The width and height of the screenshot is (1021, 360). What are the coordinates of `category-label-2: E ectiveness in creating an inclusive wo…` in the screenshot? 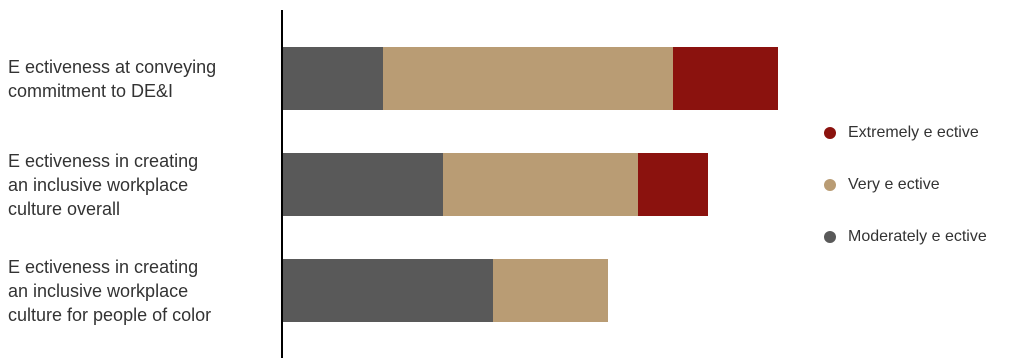 It's located at (103, 184).